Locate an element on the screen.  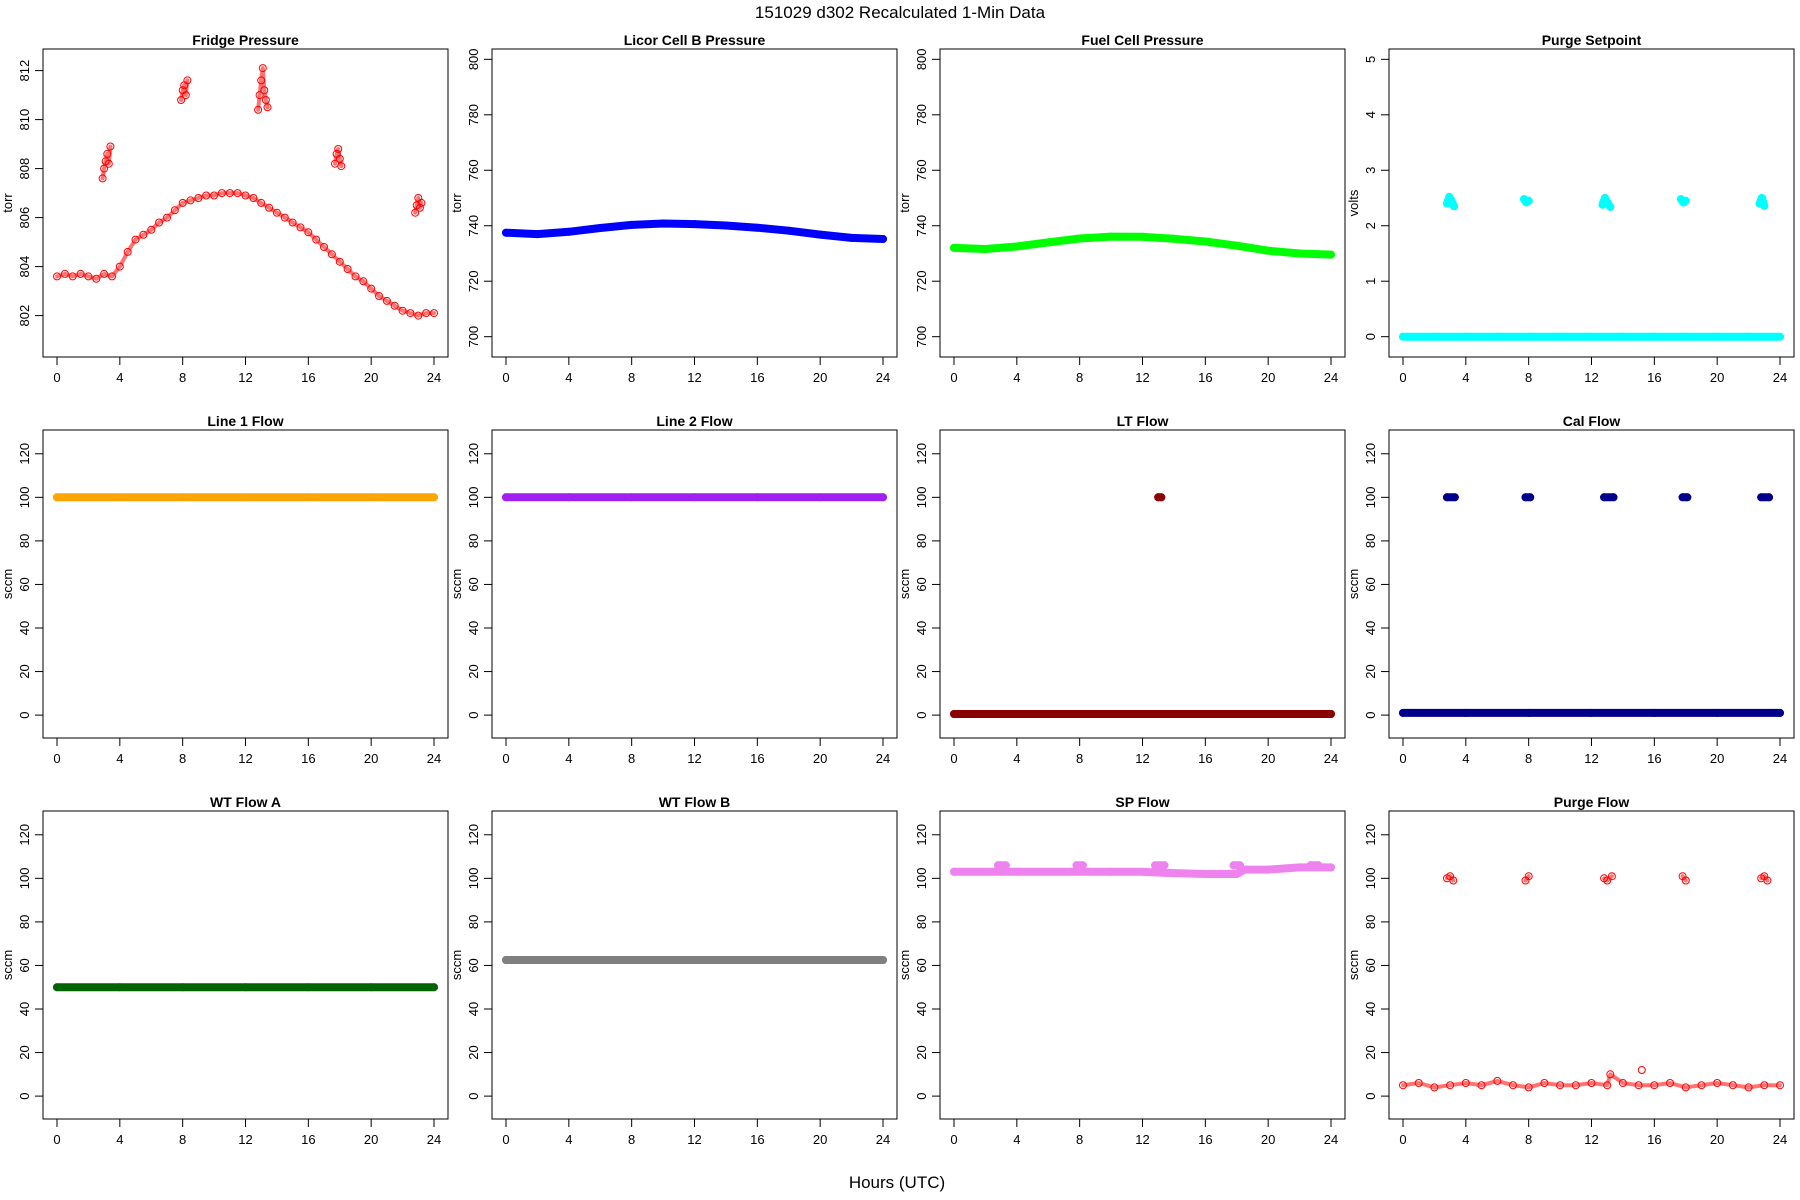
fridge-pressure-series-6-point is located at coordinates (421, 202).